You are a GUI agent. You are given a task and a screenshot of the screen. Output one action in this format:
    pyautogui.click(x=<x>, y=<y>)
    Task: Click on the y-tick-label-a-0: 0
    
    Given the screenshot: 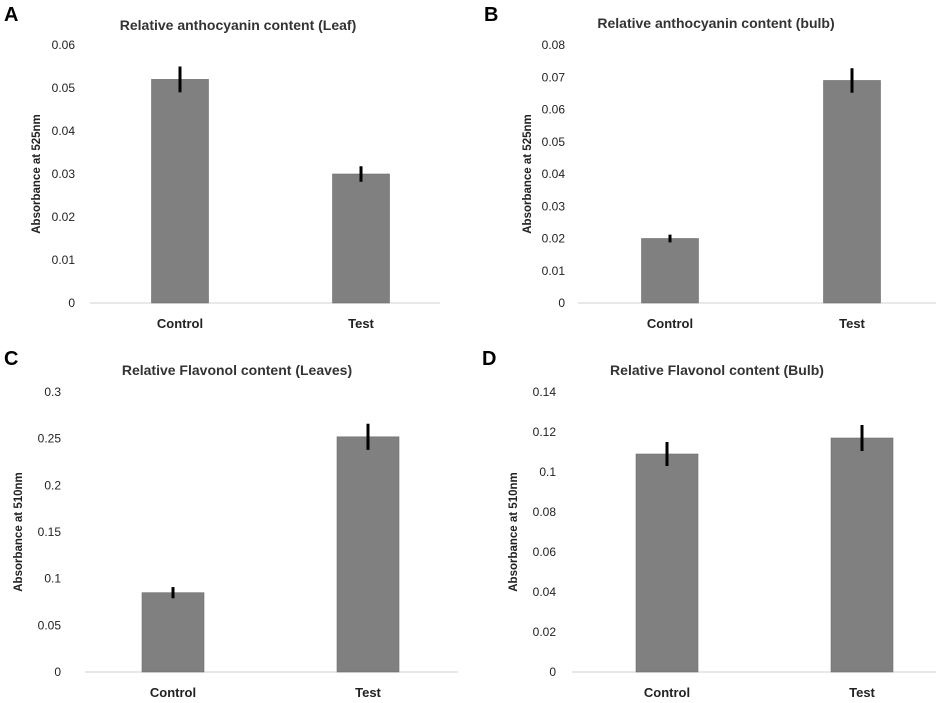 What is the action you would take?
    pyautogui.click(x=71, y=303)
    